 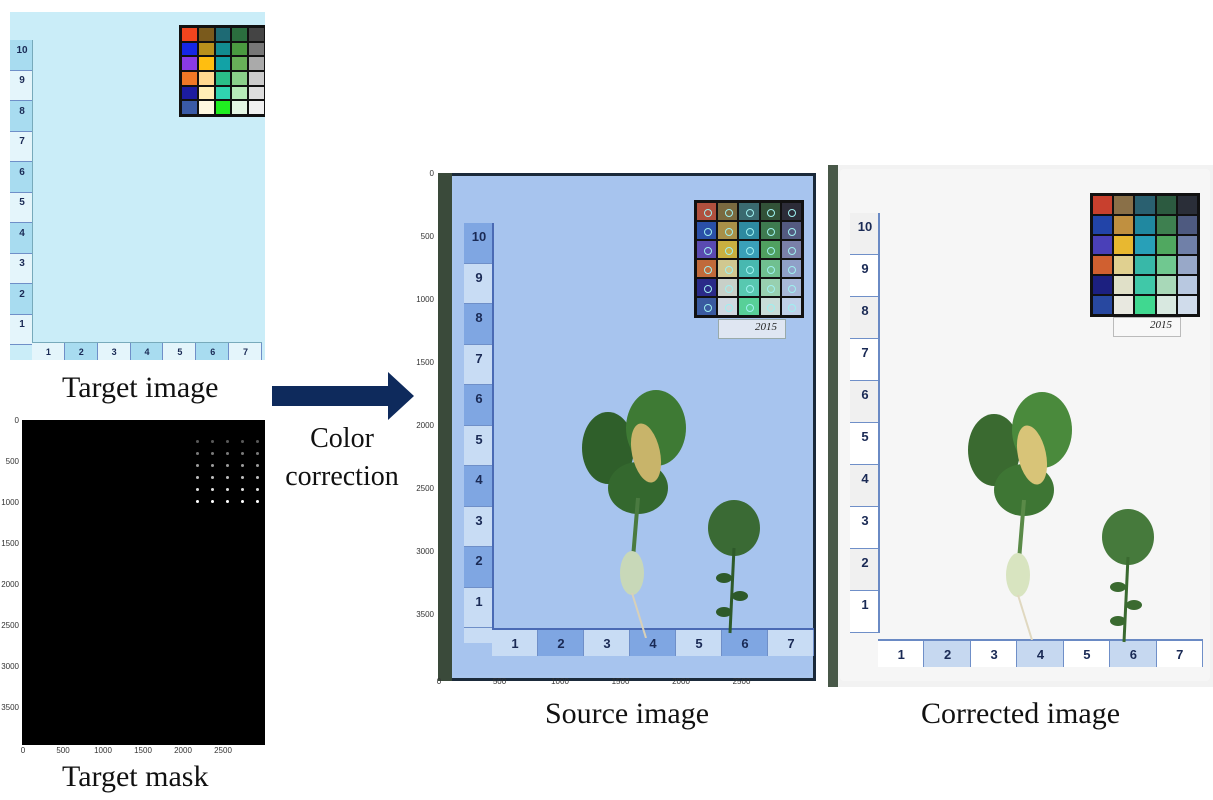 What do you see at coordinates (445, 427) in the screenshot?
I see `source-dark-edge` at bounding box center [445, 427].